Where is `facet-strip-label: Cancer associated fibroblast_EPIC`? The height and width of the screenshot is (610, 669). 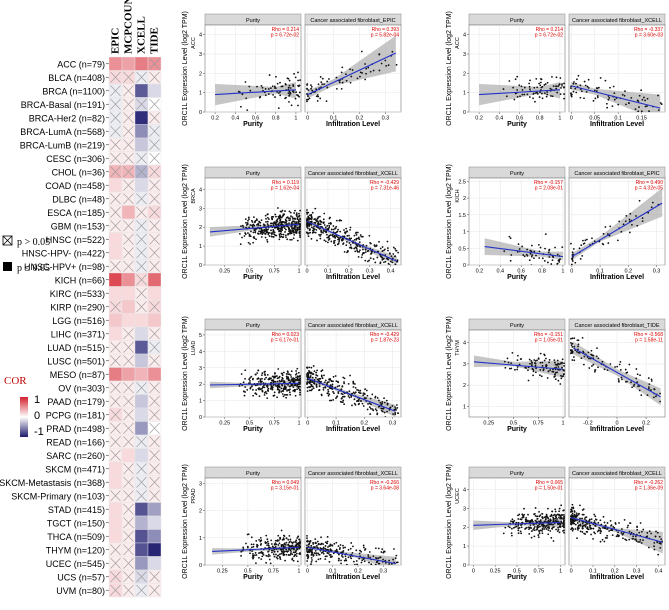
facet-strip-label: Cancer associated fibroblast_EPIC is located at coordinates (352, 21).